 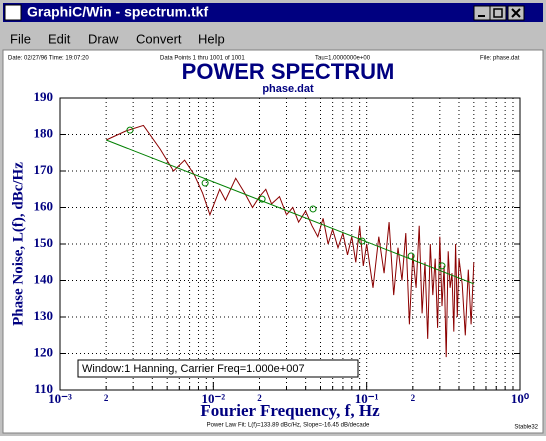 What do you see at coordinates (288, 89) in the screenshot?
I see `chart-subtitle: phase.dat` at bounding box center [288, 89].